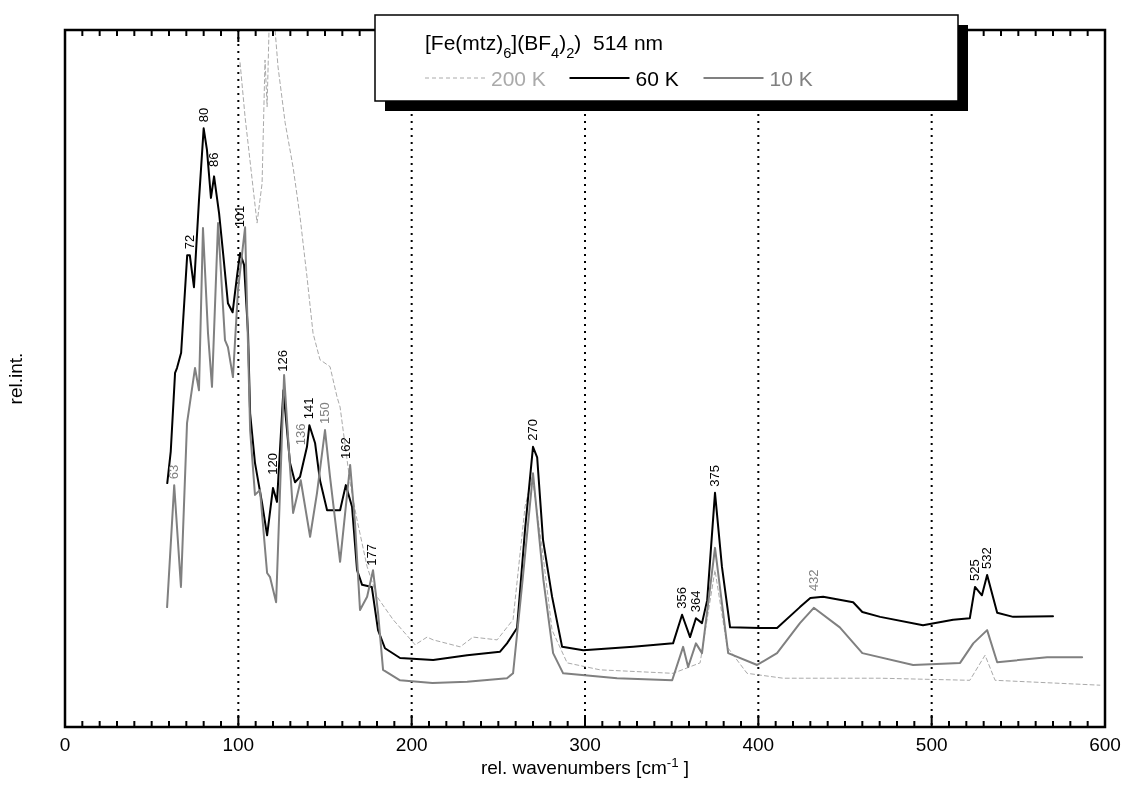 This screenshot has height=794, width=1131. What do you see at coordinates (987, 558) in the screenshot?
I see `annotation: 532` at bounding box center [987, 558].